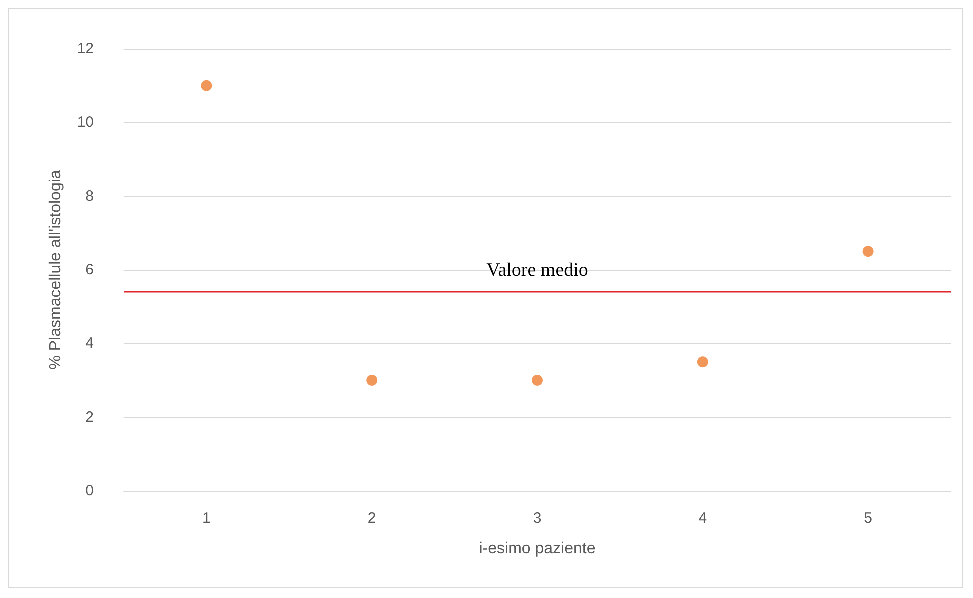  Describe the element at coordinates (90, 491) in the screenshot. I see `y-tick-label: 0` at that location.